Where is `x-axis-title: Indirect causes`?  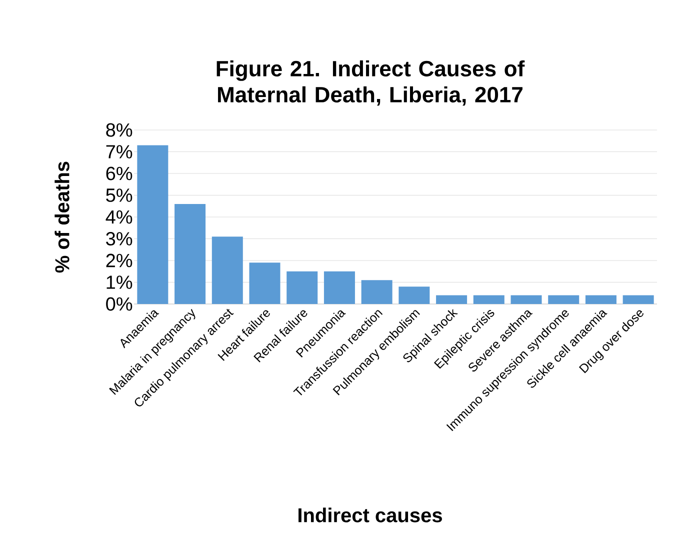
x-axis-title: Indirect causes is located at coordinates (370, 515).